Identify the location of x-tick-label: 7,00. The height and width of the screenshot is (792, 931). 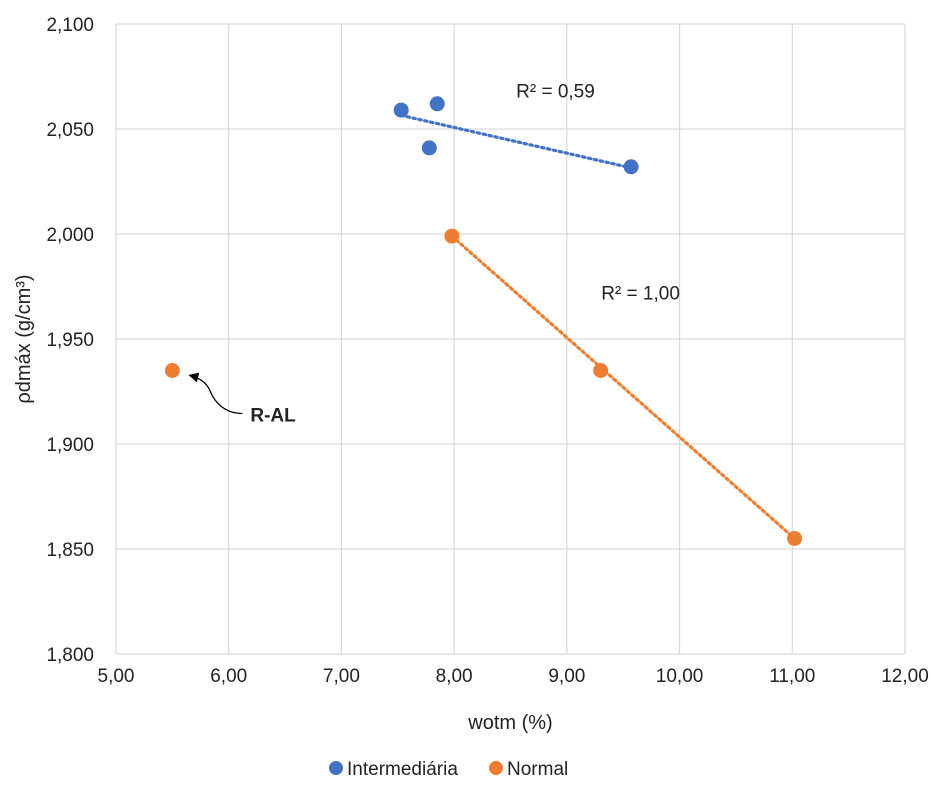
(341, 676).